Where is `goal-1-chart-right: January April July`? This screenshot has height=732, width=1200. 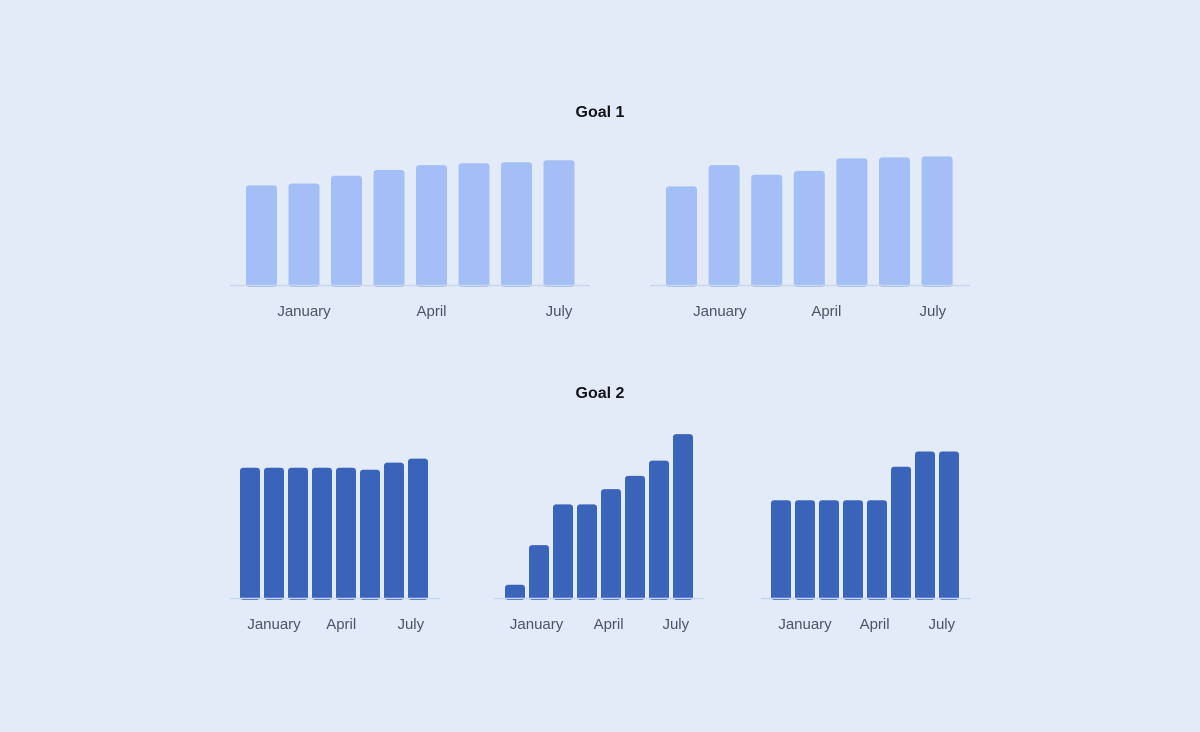
goal-1-chart-right: January April July is located at coordinates (810, 238).